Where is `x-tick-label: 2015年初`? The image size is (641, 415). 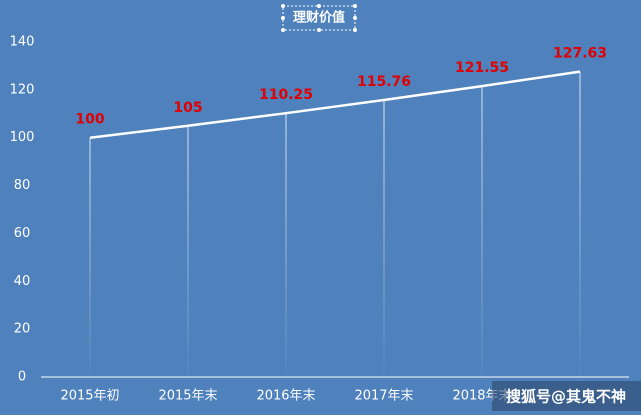
x-tick-label: 2015年初 is located at coordinates (89, 396).